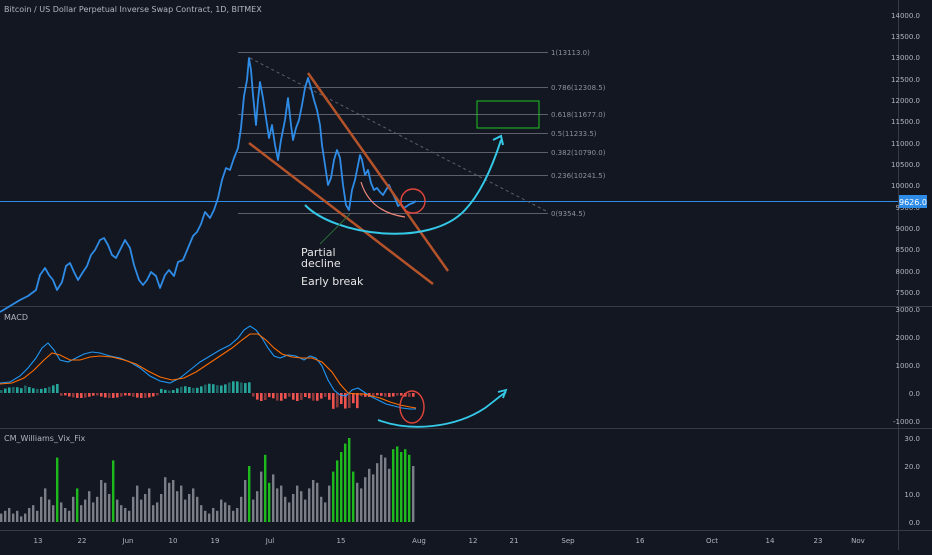  I want to click on price-axis-tick: 10000.0, so click(905, 186).